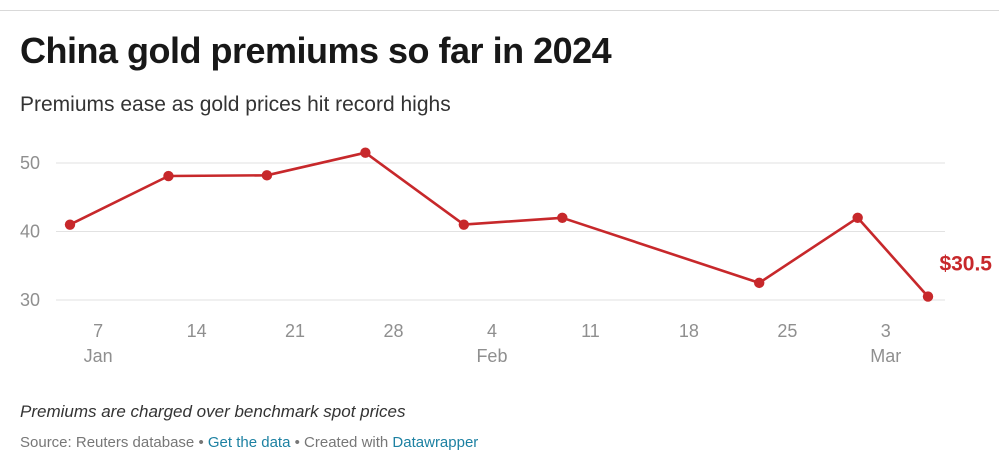 This screenshot has width=999, height=464. What do you see at coordinates (886, 331) in the screenshot?
I see `x-tick-label: 3` at bounding box center [886, 331].